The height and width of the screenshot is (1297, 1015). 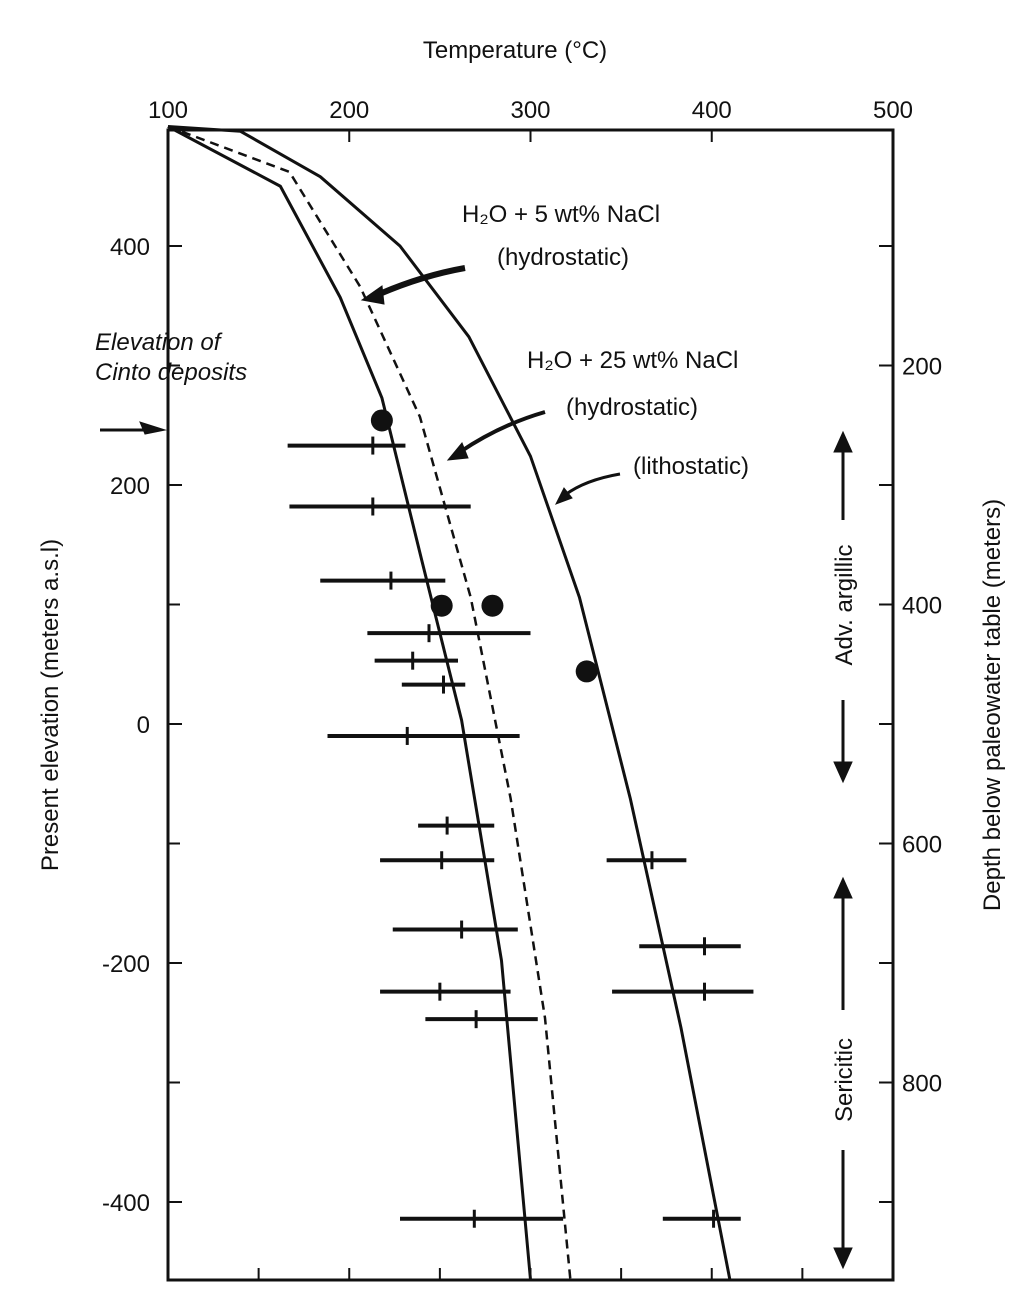 What do you see at coordinates (130, 486) in the screenshot?
I see `y-tick-label: 200` at bounding box center [130, 486].